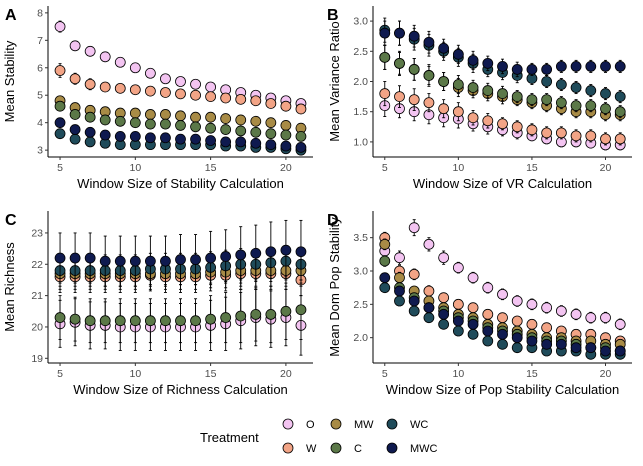 This screenshot has height=466, width=643. What do you see at coordinates (37, 327) in the screenshot?
I see `y-tick-label: 20` at bounding box center [37, 327].